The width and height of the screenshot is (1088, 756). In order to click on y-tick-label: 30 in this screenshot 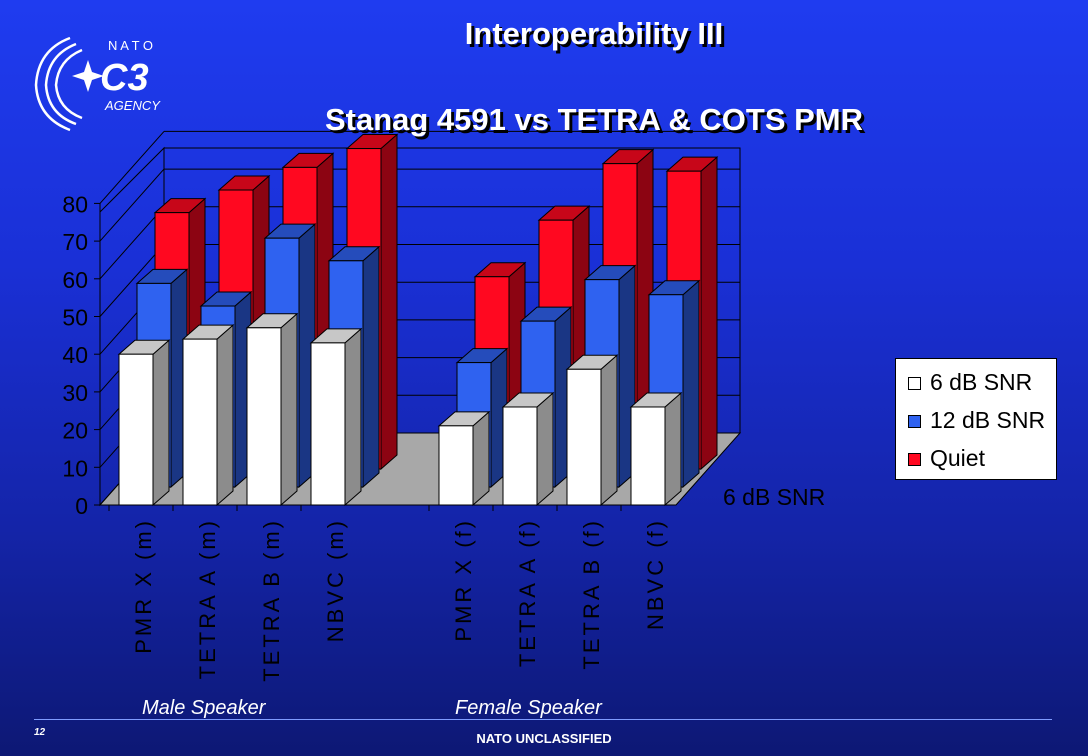, I will do `click(75, 393)`.